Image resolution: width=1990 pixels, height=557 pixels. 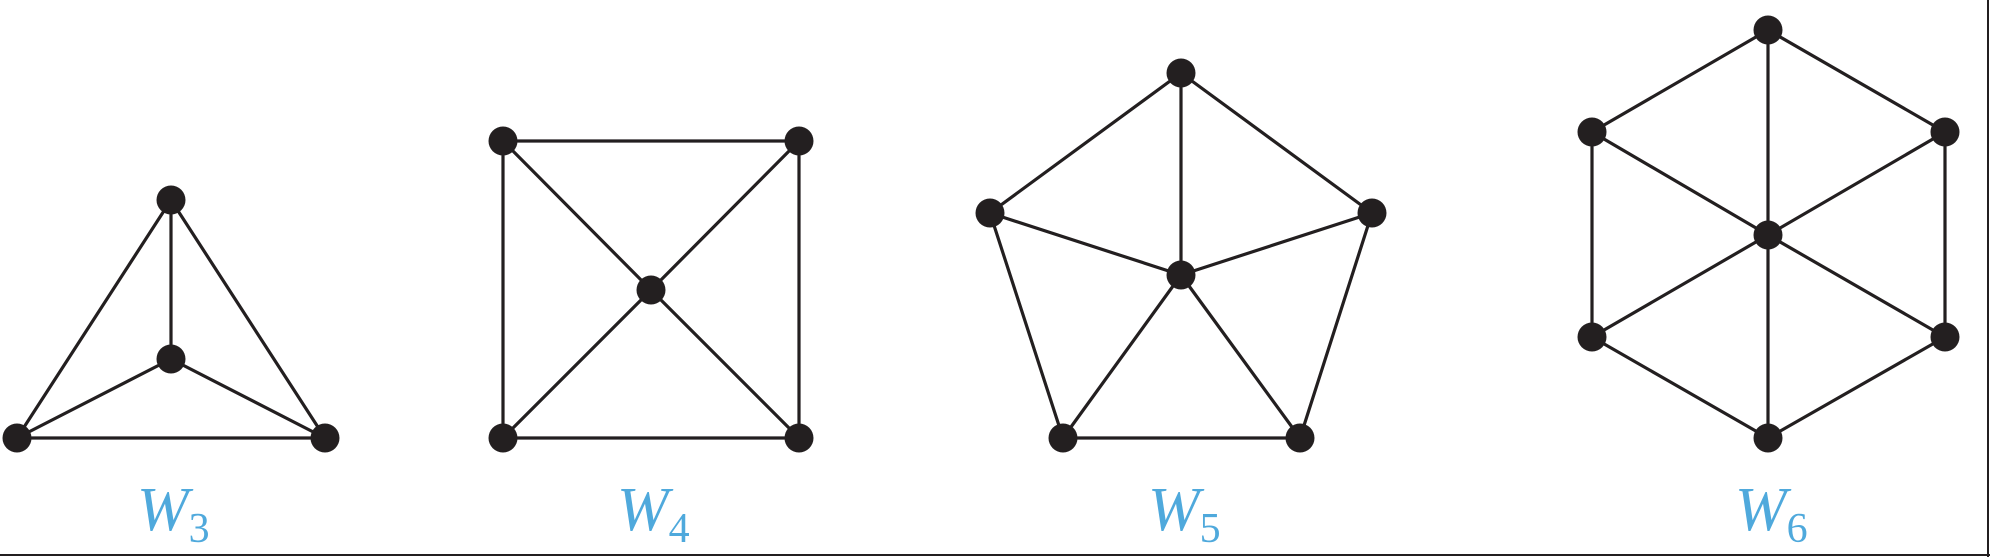 I want to click on label-w3: W3, so click(x=173, y=514).